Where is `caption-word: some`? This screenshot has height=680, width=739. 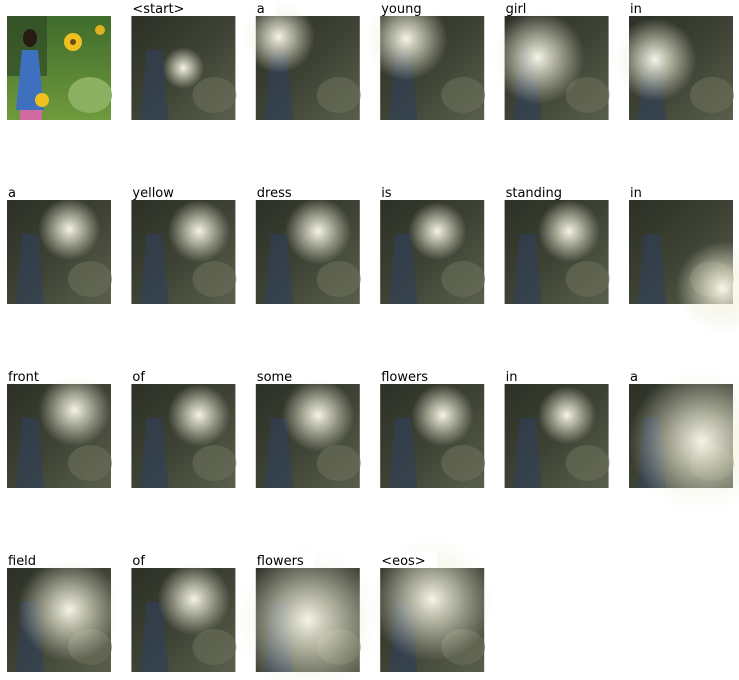
caption-word: some is located at coordinates (274, 377).